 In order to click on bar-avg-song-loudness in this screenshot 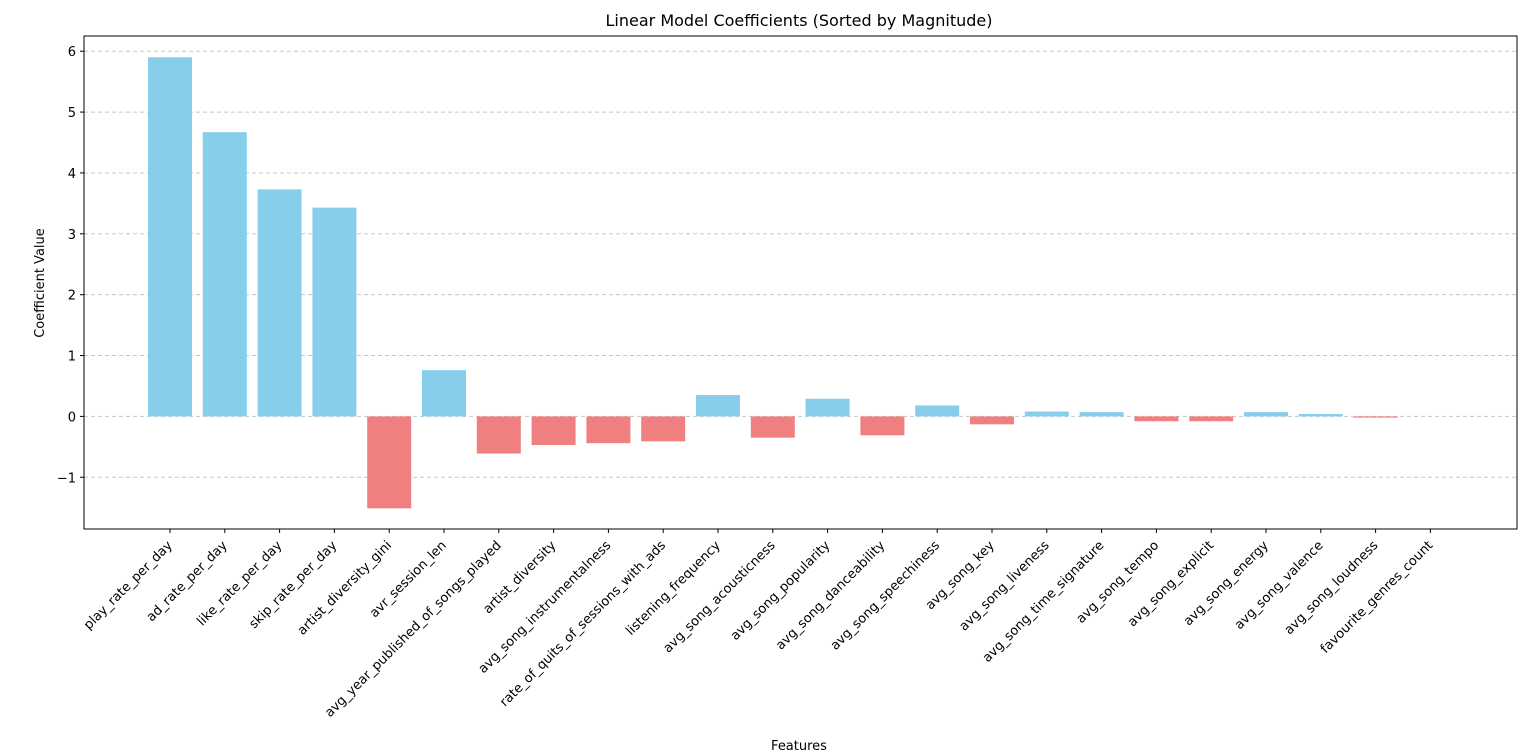, I will do `click(1375, 417)`.